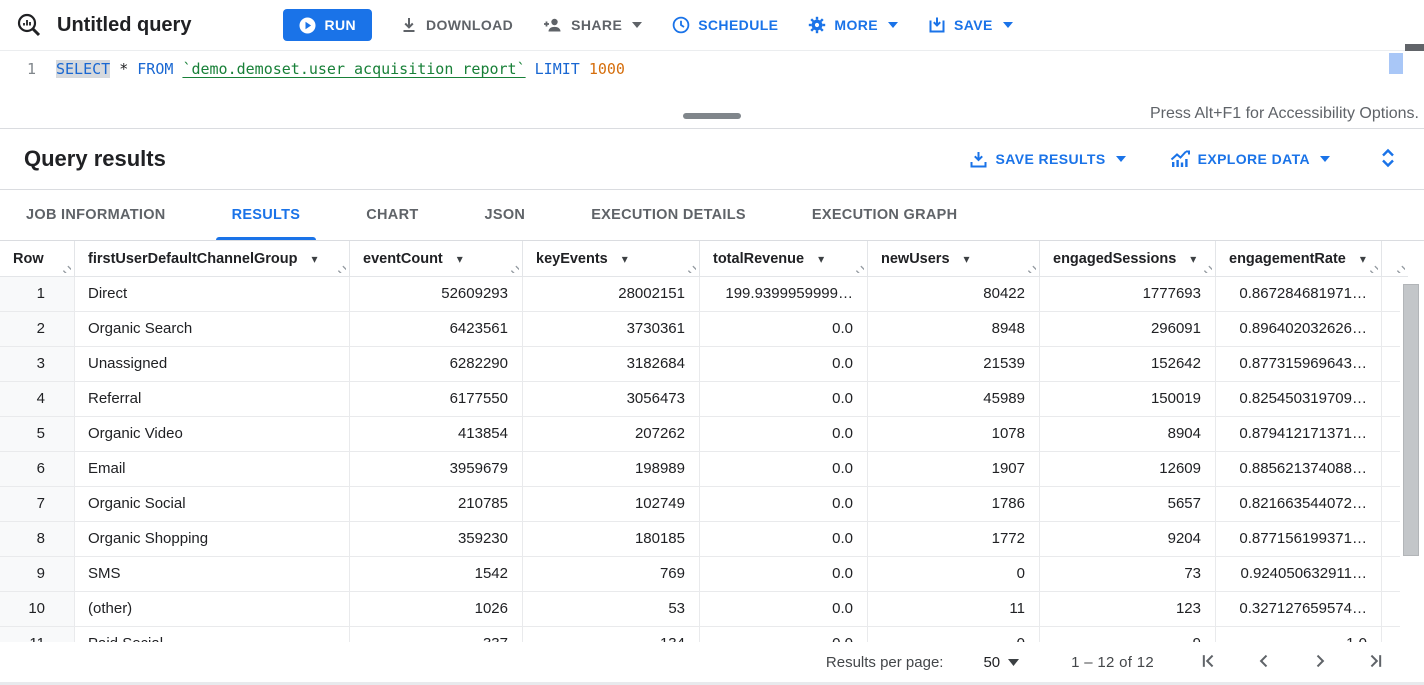 The height and width of the screenshot is (685, 1424). I want to click on first-page-button, so click(1208, 662).